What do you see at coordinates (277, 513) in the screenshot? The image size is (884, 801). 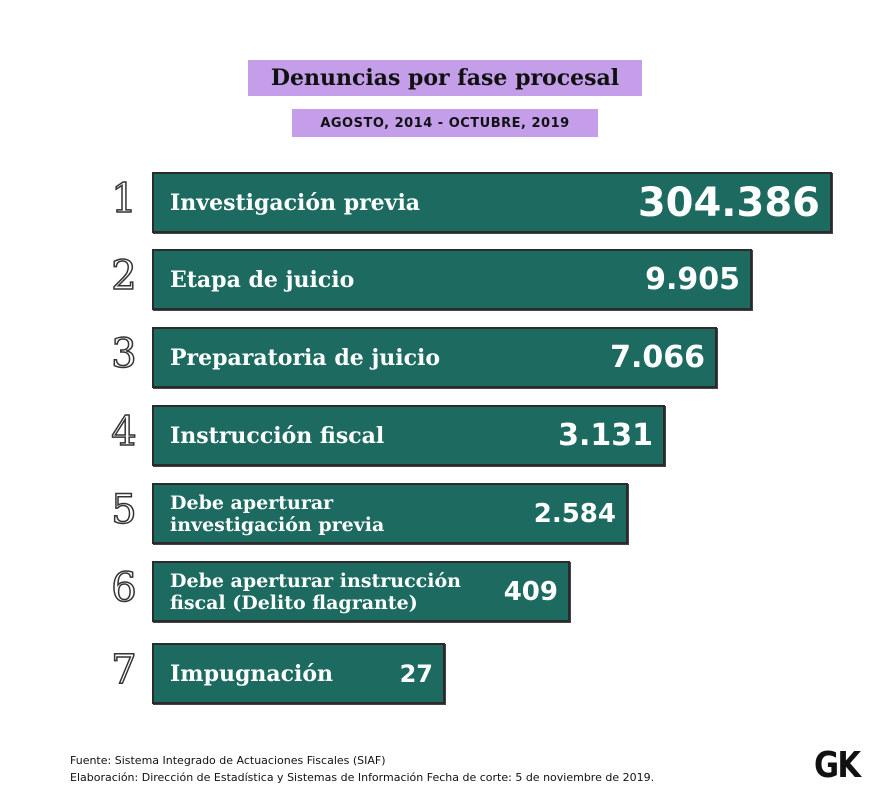 I see `bar-category-label: Debe aperturar investigación previa` at bounding box center [277, 513].